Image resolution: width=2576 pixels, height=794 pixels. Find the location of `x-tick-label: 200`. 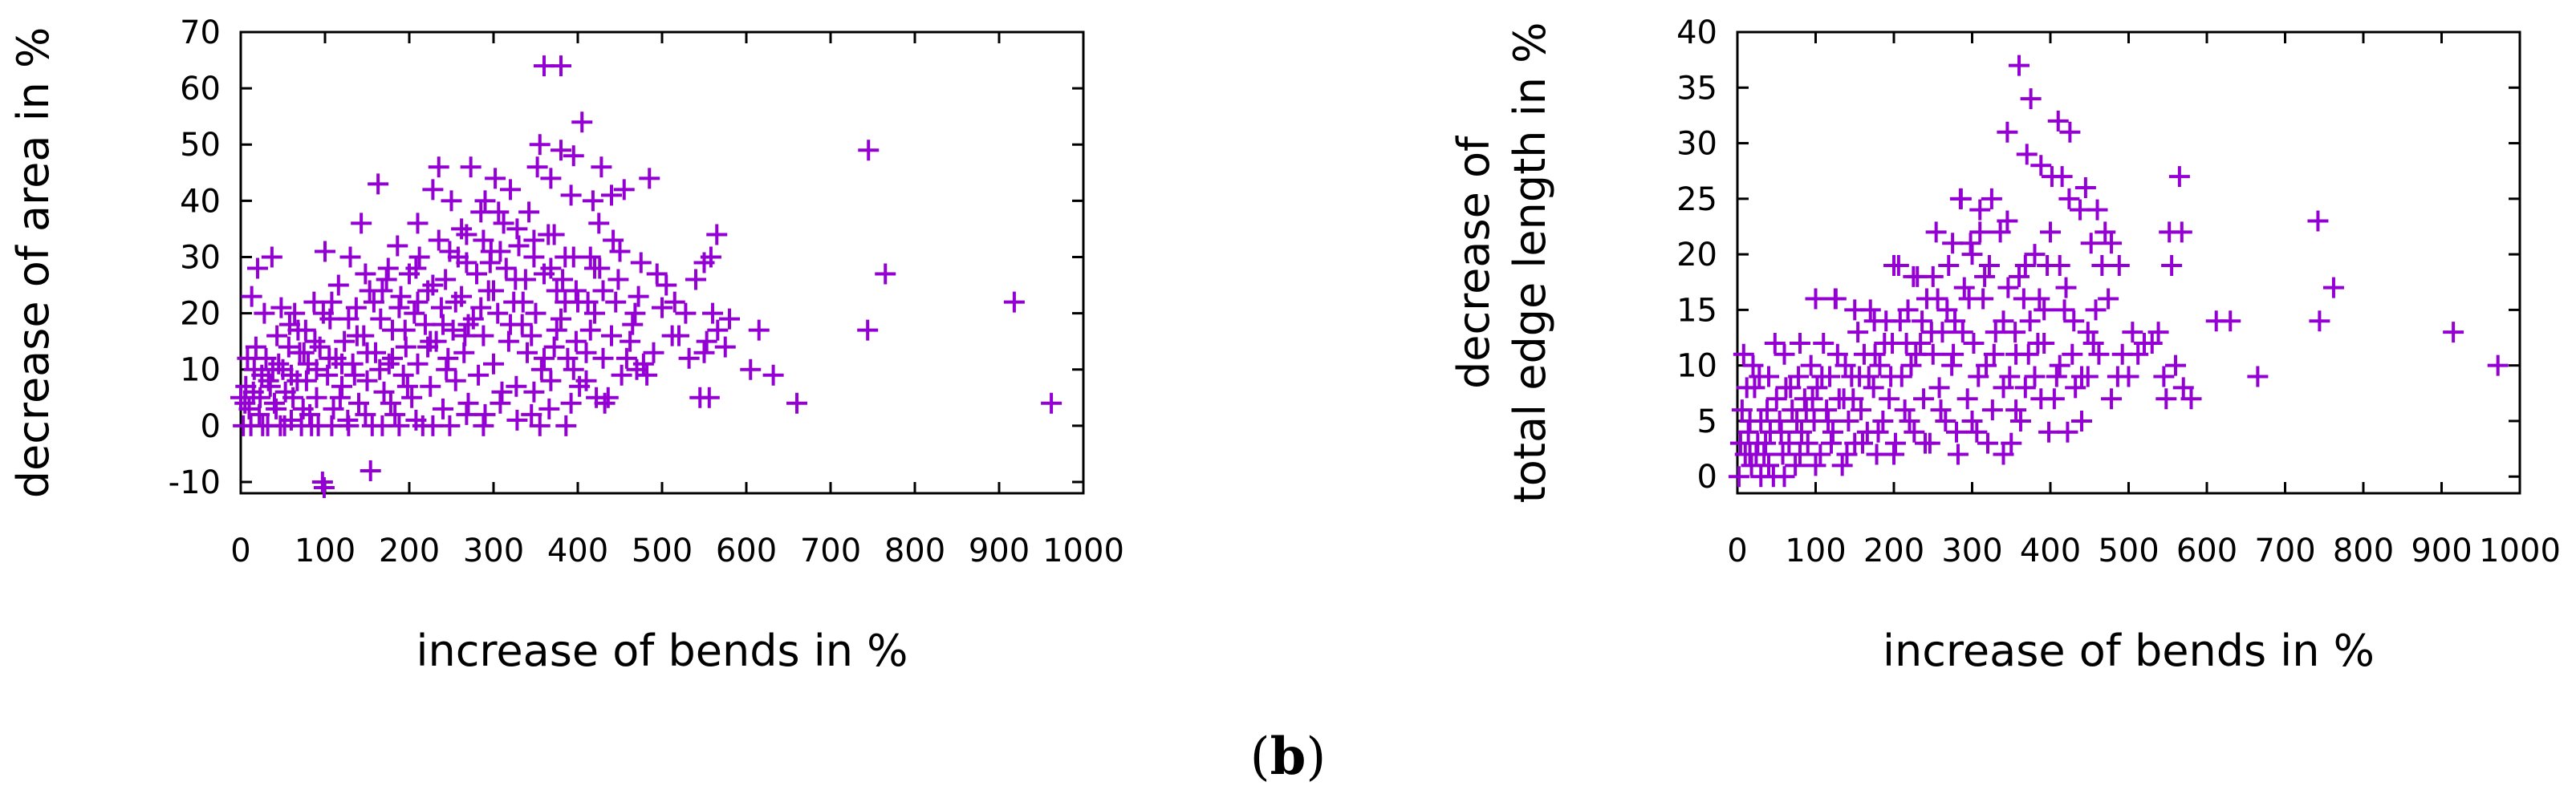

x-tick-label: 200 is located at coordinates (410, 551).